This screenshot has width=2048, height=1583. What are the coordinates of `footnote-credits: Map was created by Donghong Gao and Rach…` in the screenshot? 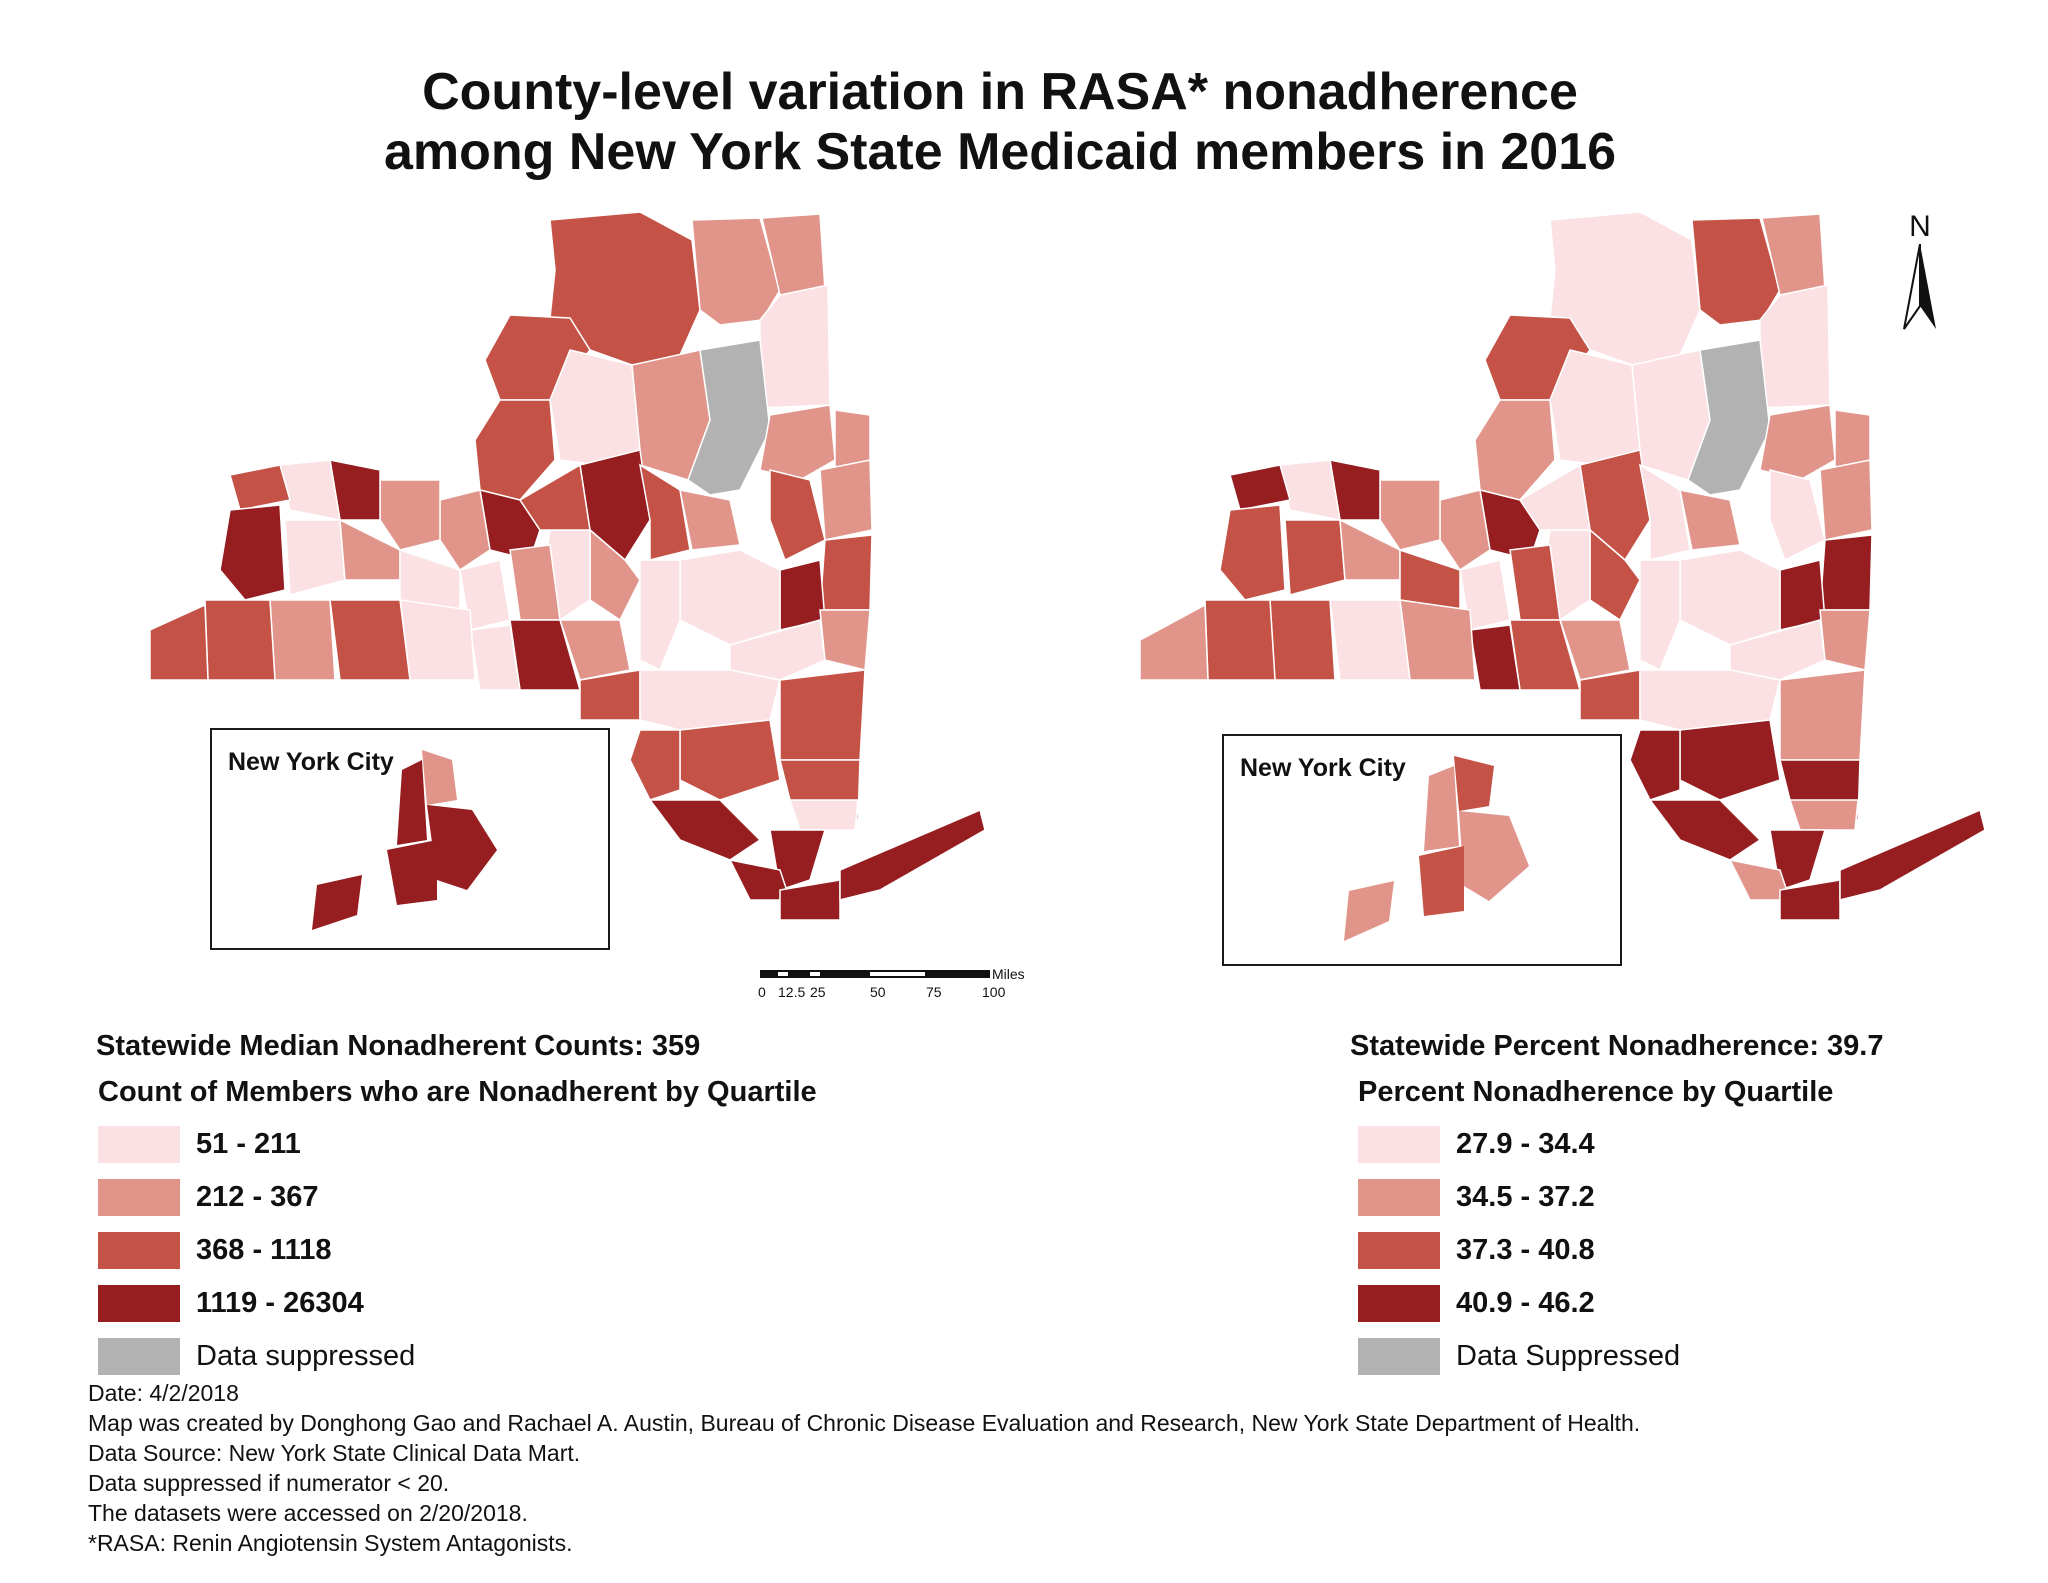 It's located at (864, 1423).